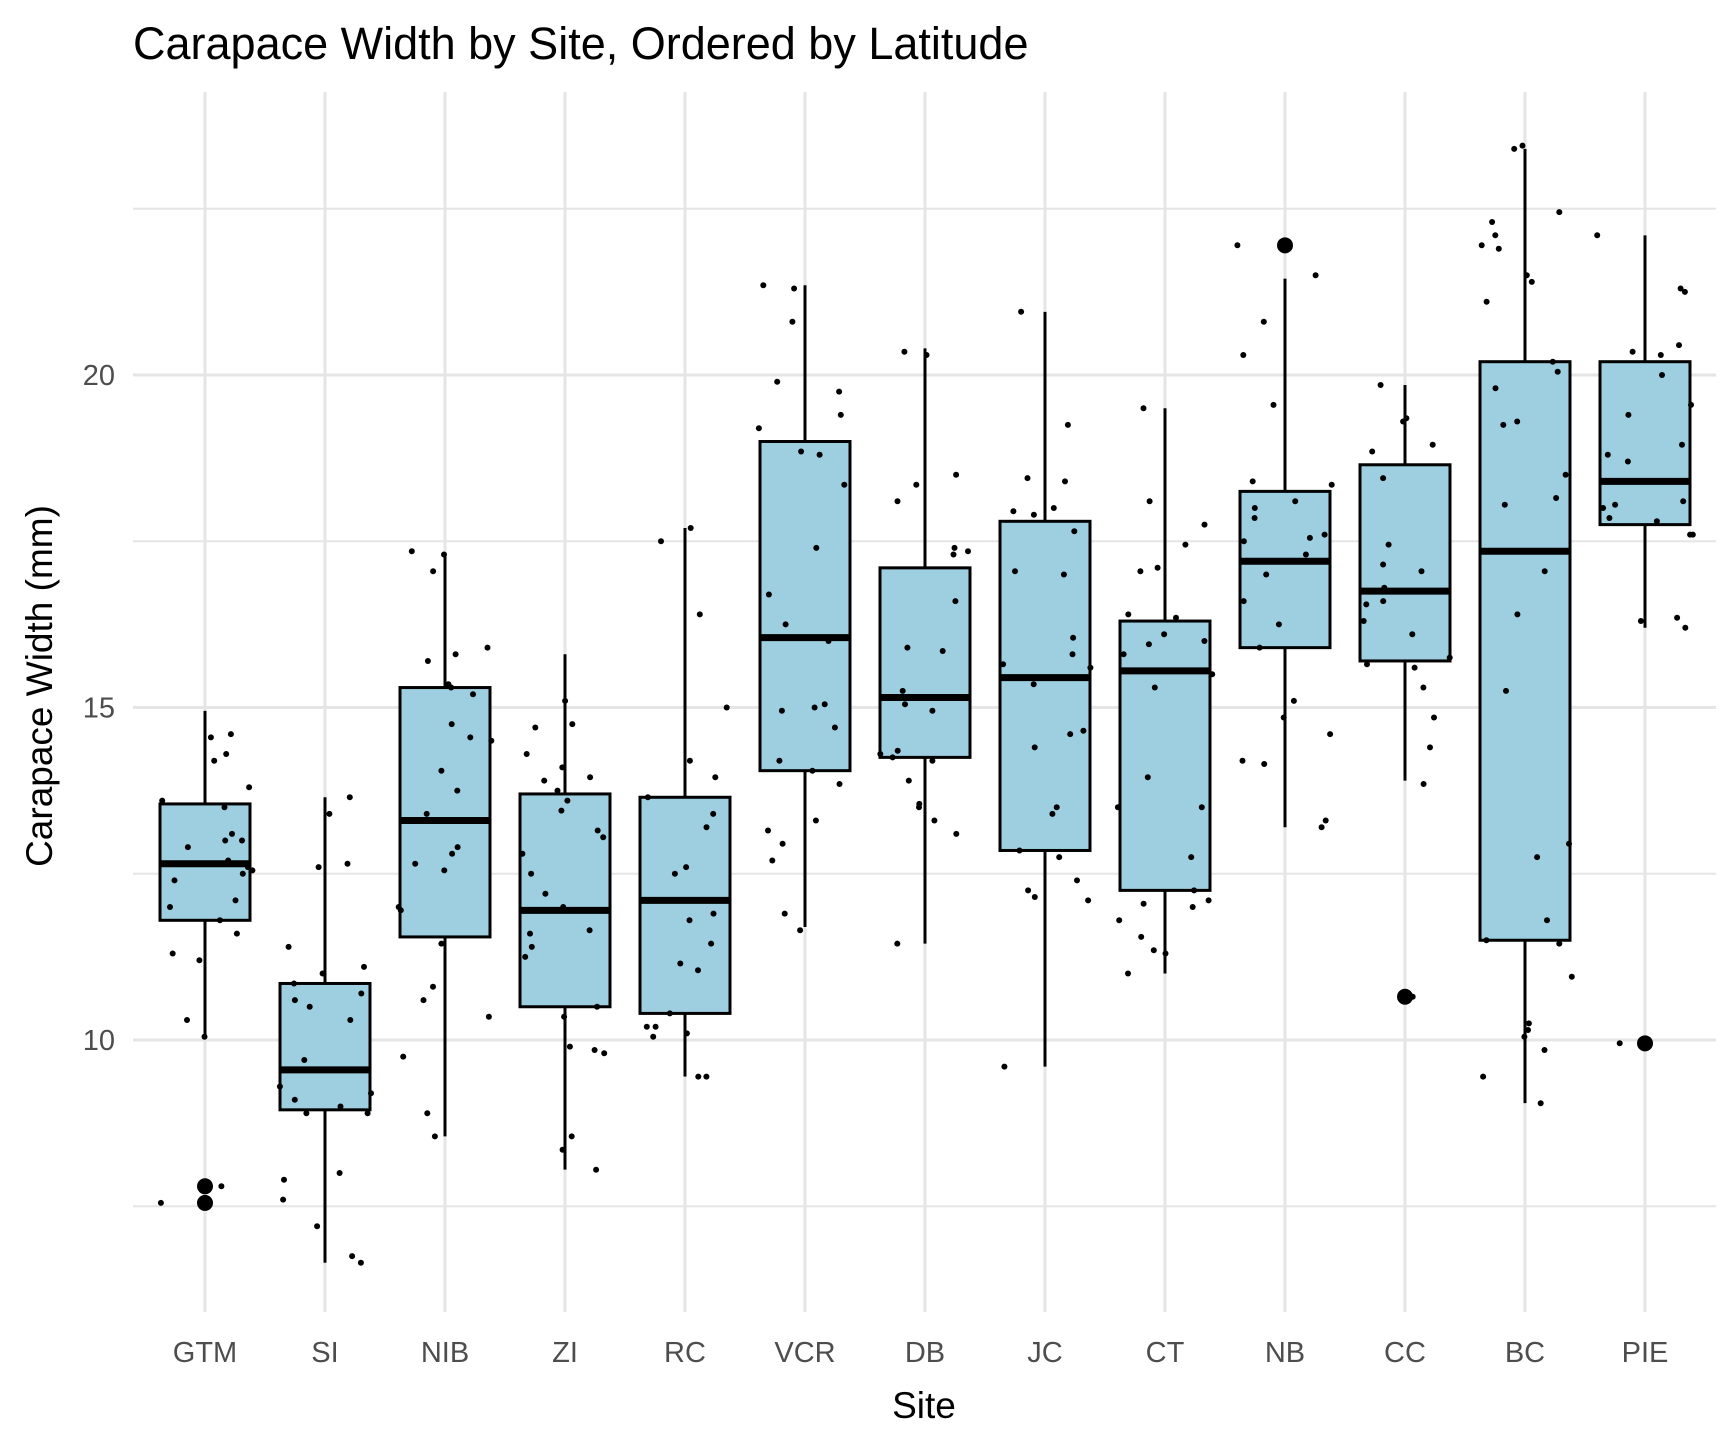  Describe the element at coordinates (99, 1041) in the screenshot. I see `y-tick-label: 10` at that location.